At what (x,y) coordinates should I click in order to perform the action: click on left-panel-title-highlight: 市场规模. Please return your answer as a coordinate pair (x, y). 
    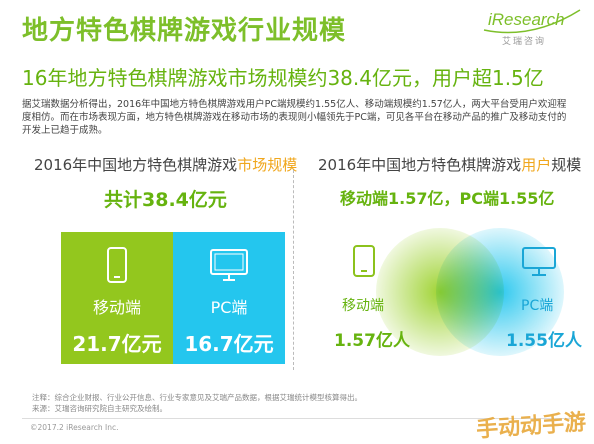
    Looking at the image, I should click on (267, 165).